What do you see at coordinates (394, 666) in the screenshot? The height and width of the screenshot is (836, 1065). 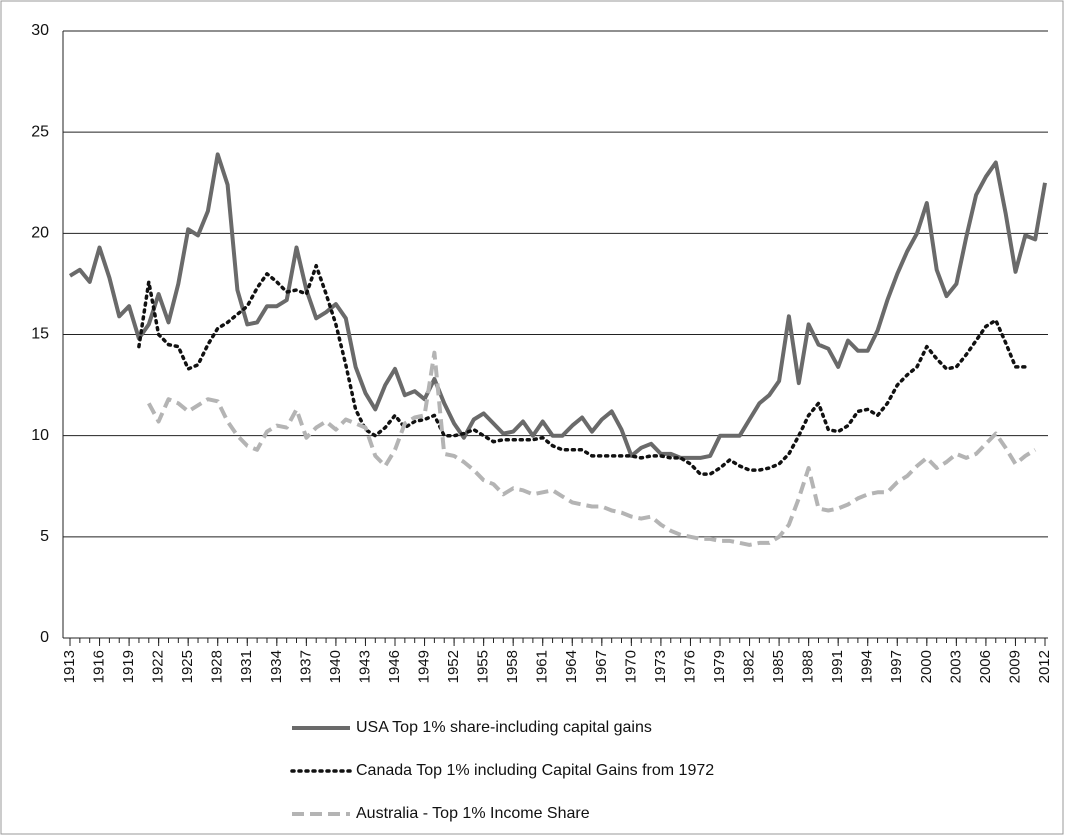 I see `x-tick-label: 1946` at bounding box center [394, 666].